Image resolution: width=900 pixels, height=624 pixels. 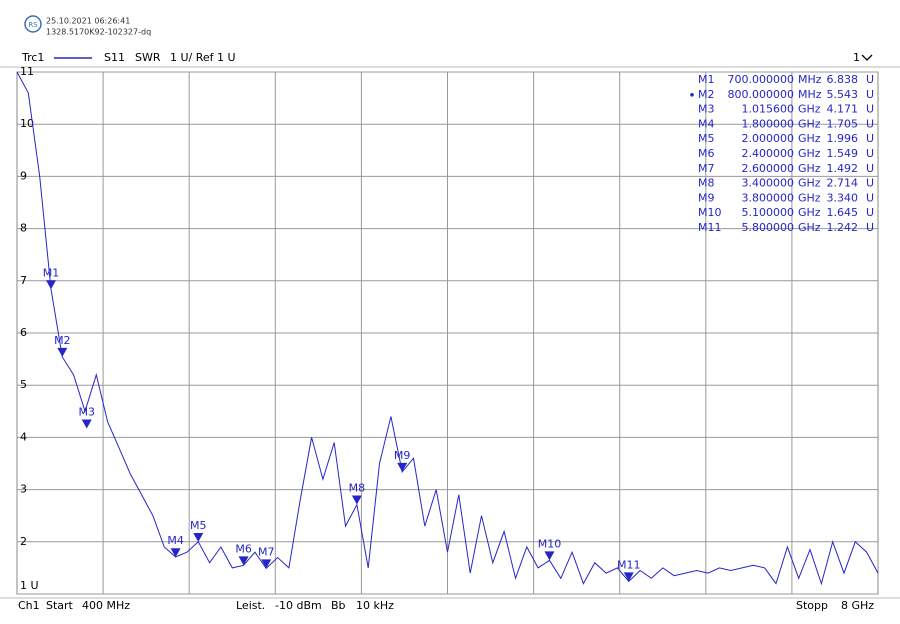 What do you see at coordinates (29, 605) in the screenshot?
I see `channel: Ch1` at bounding box center [29, 605].